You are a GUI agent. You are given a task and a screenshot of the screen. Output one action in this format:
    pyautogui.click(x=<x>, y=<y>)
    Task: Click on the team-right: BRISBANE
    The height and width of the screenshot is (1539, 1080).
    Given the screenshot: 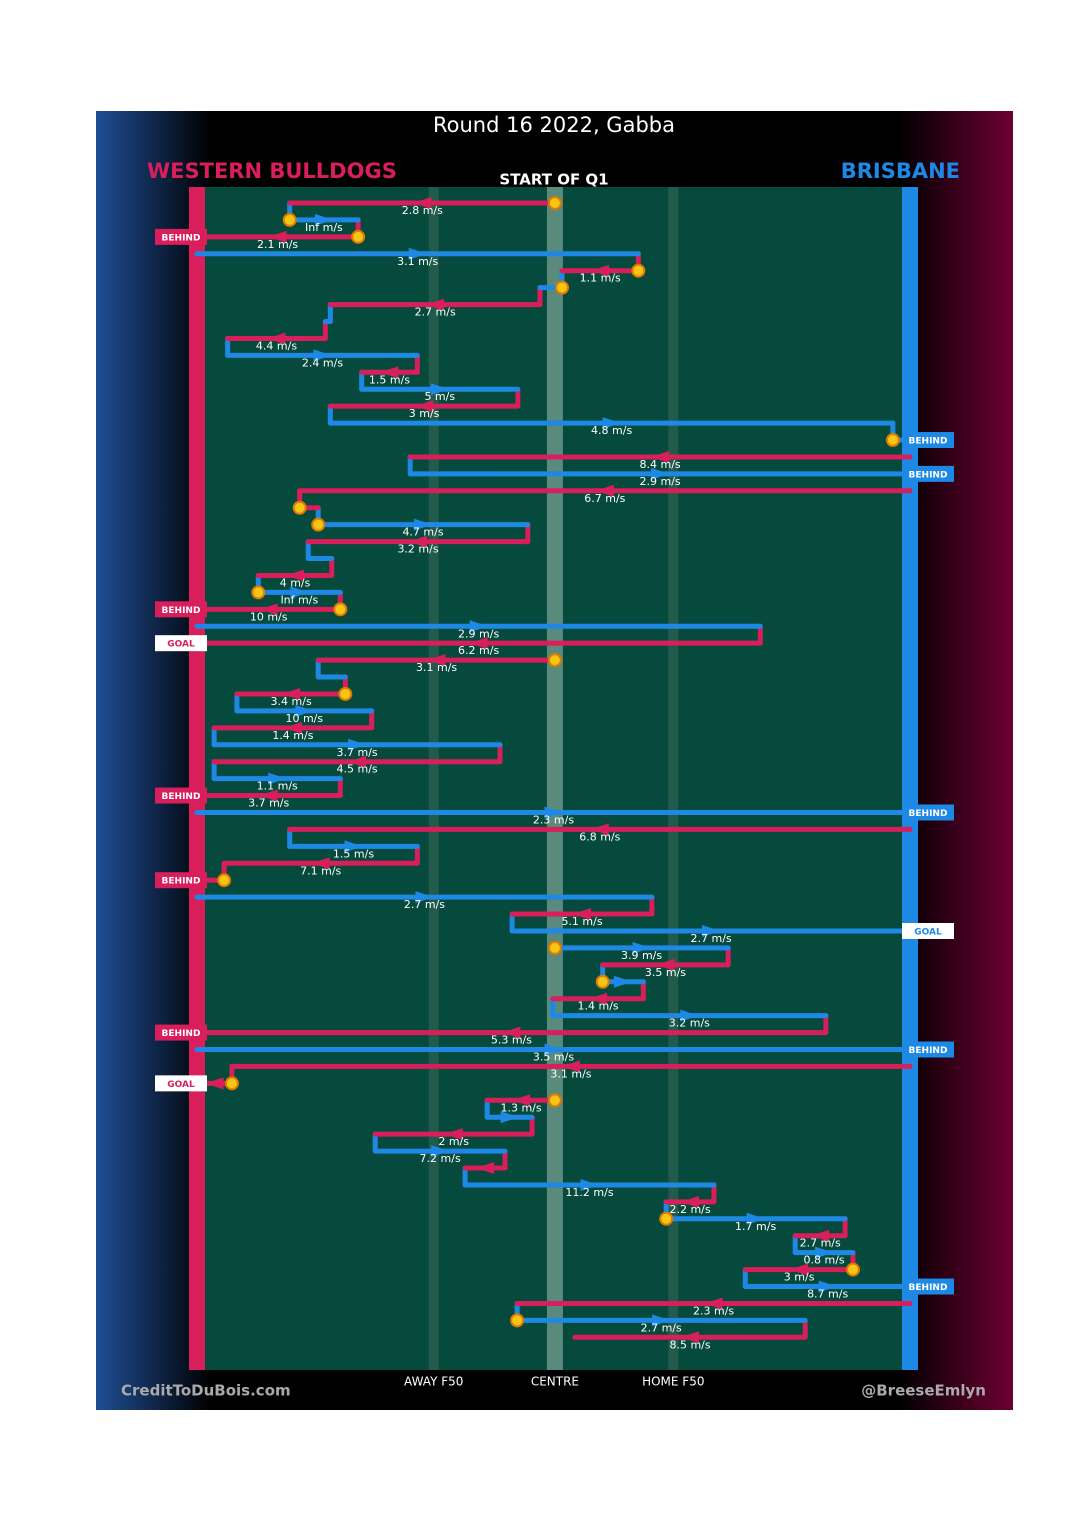 What is the action you would take?
    pyautogui.click(x=900, y=171)
    